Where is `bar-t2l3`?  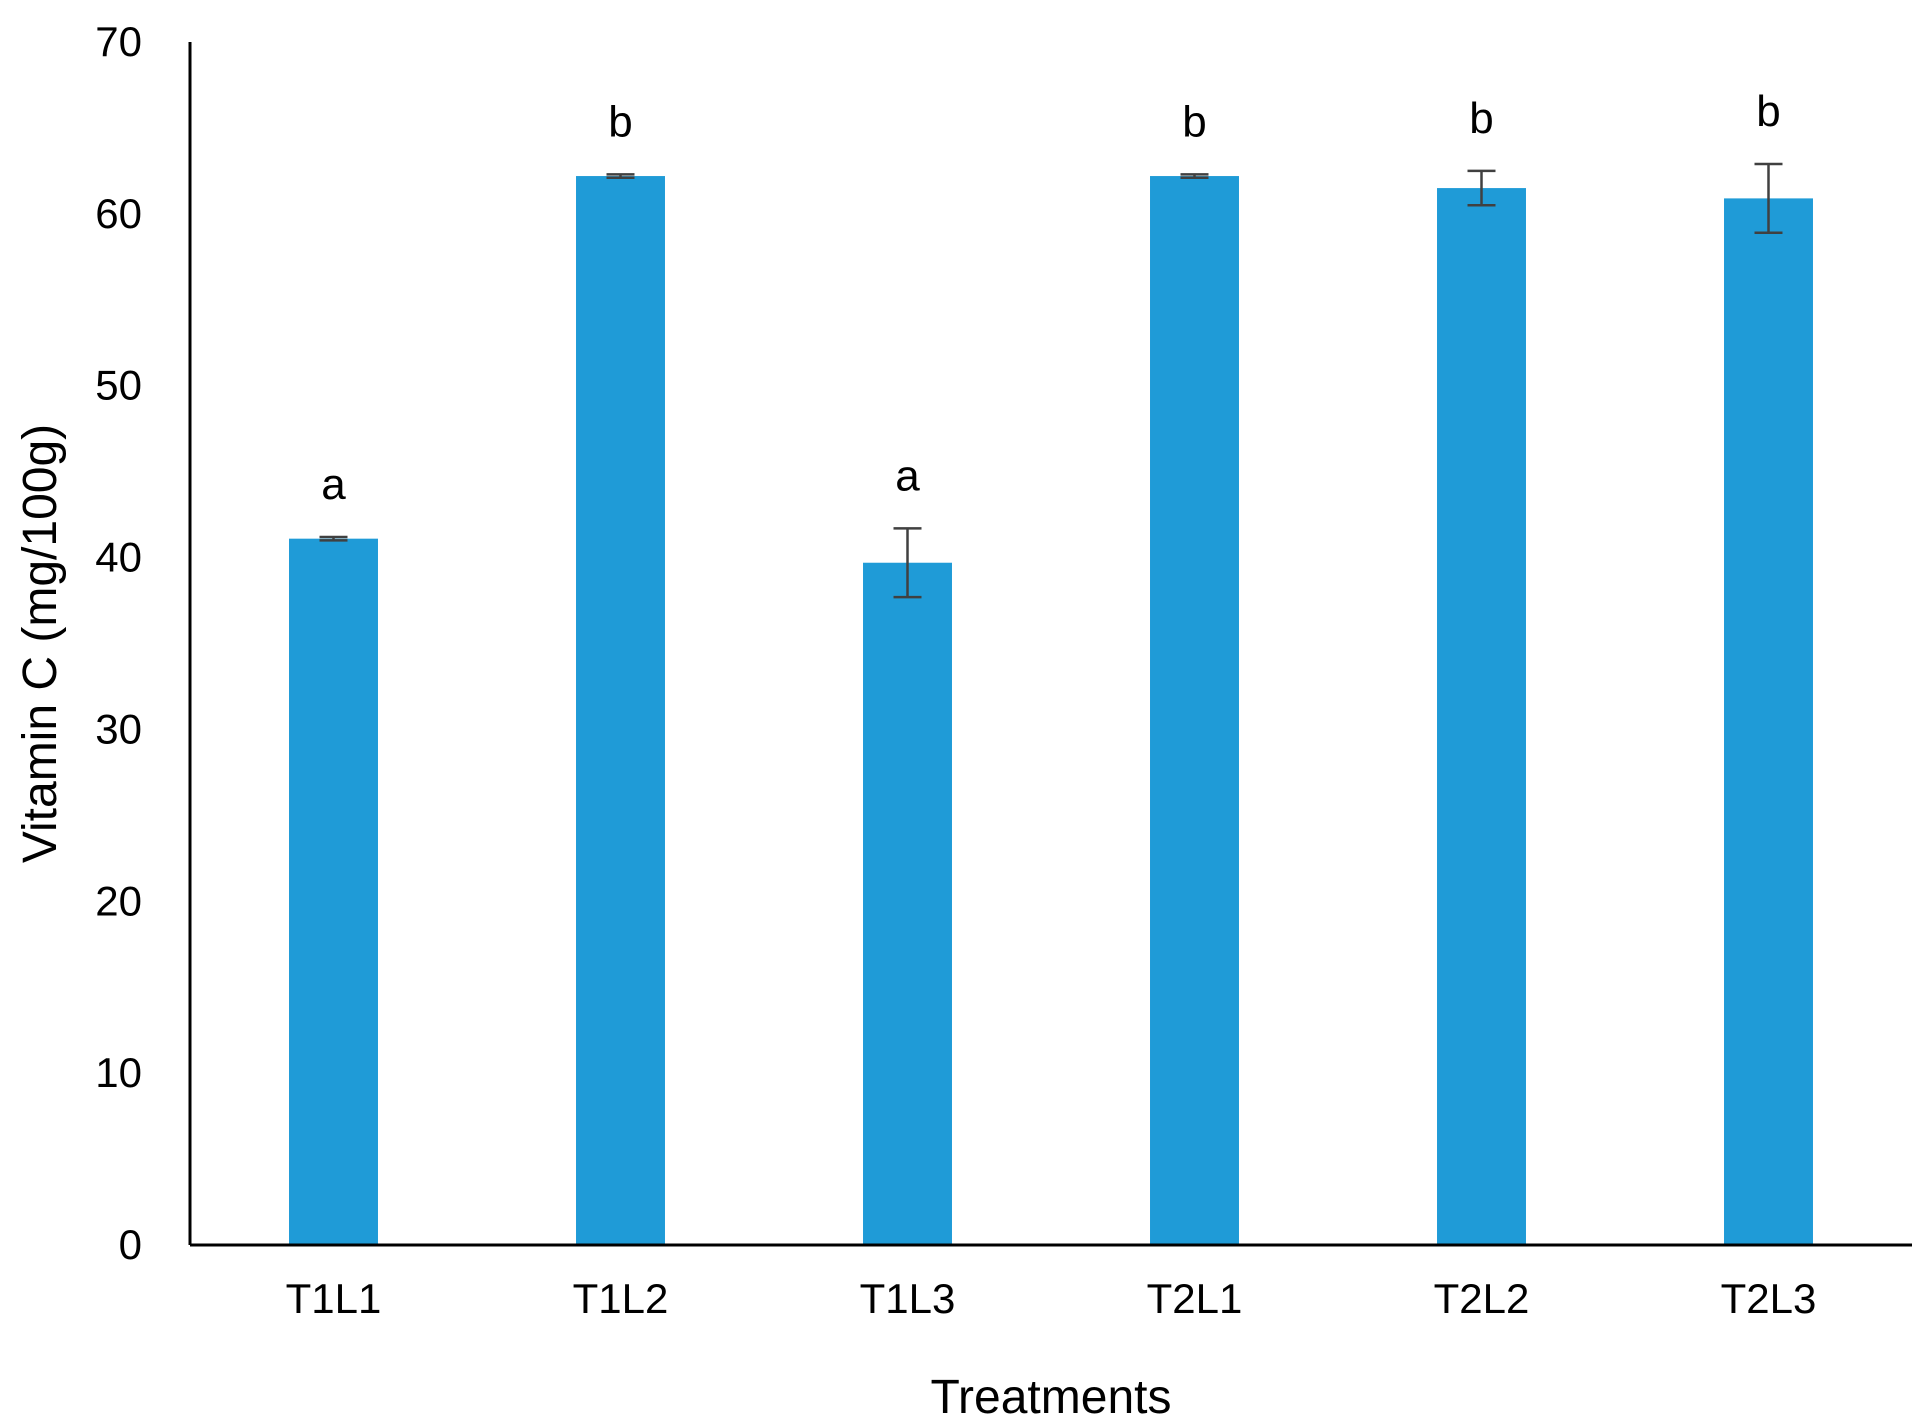 bar-t2l3 is located at coordinates (1768, 721).